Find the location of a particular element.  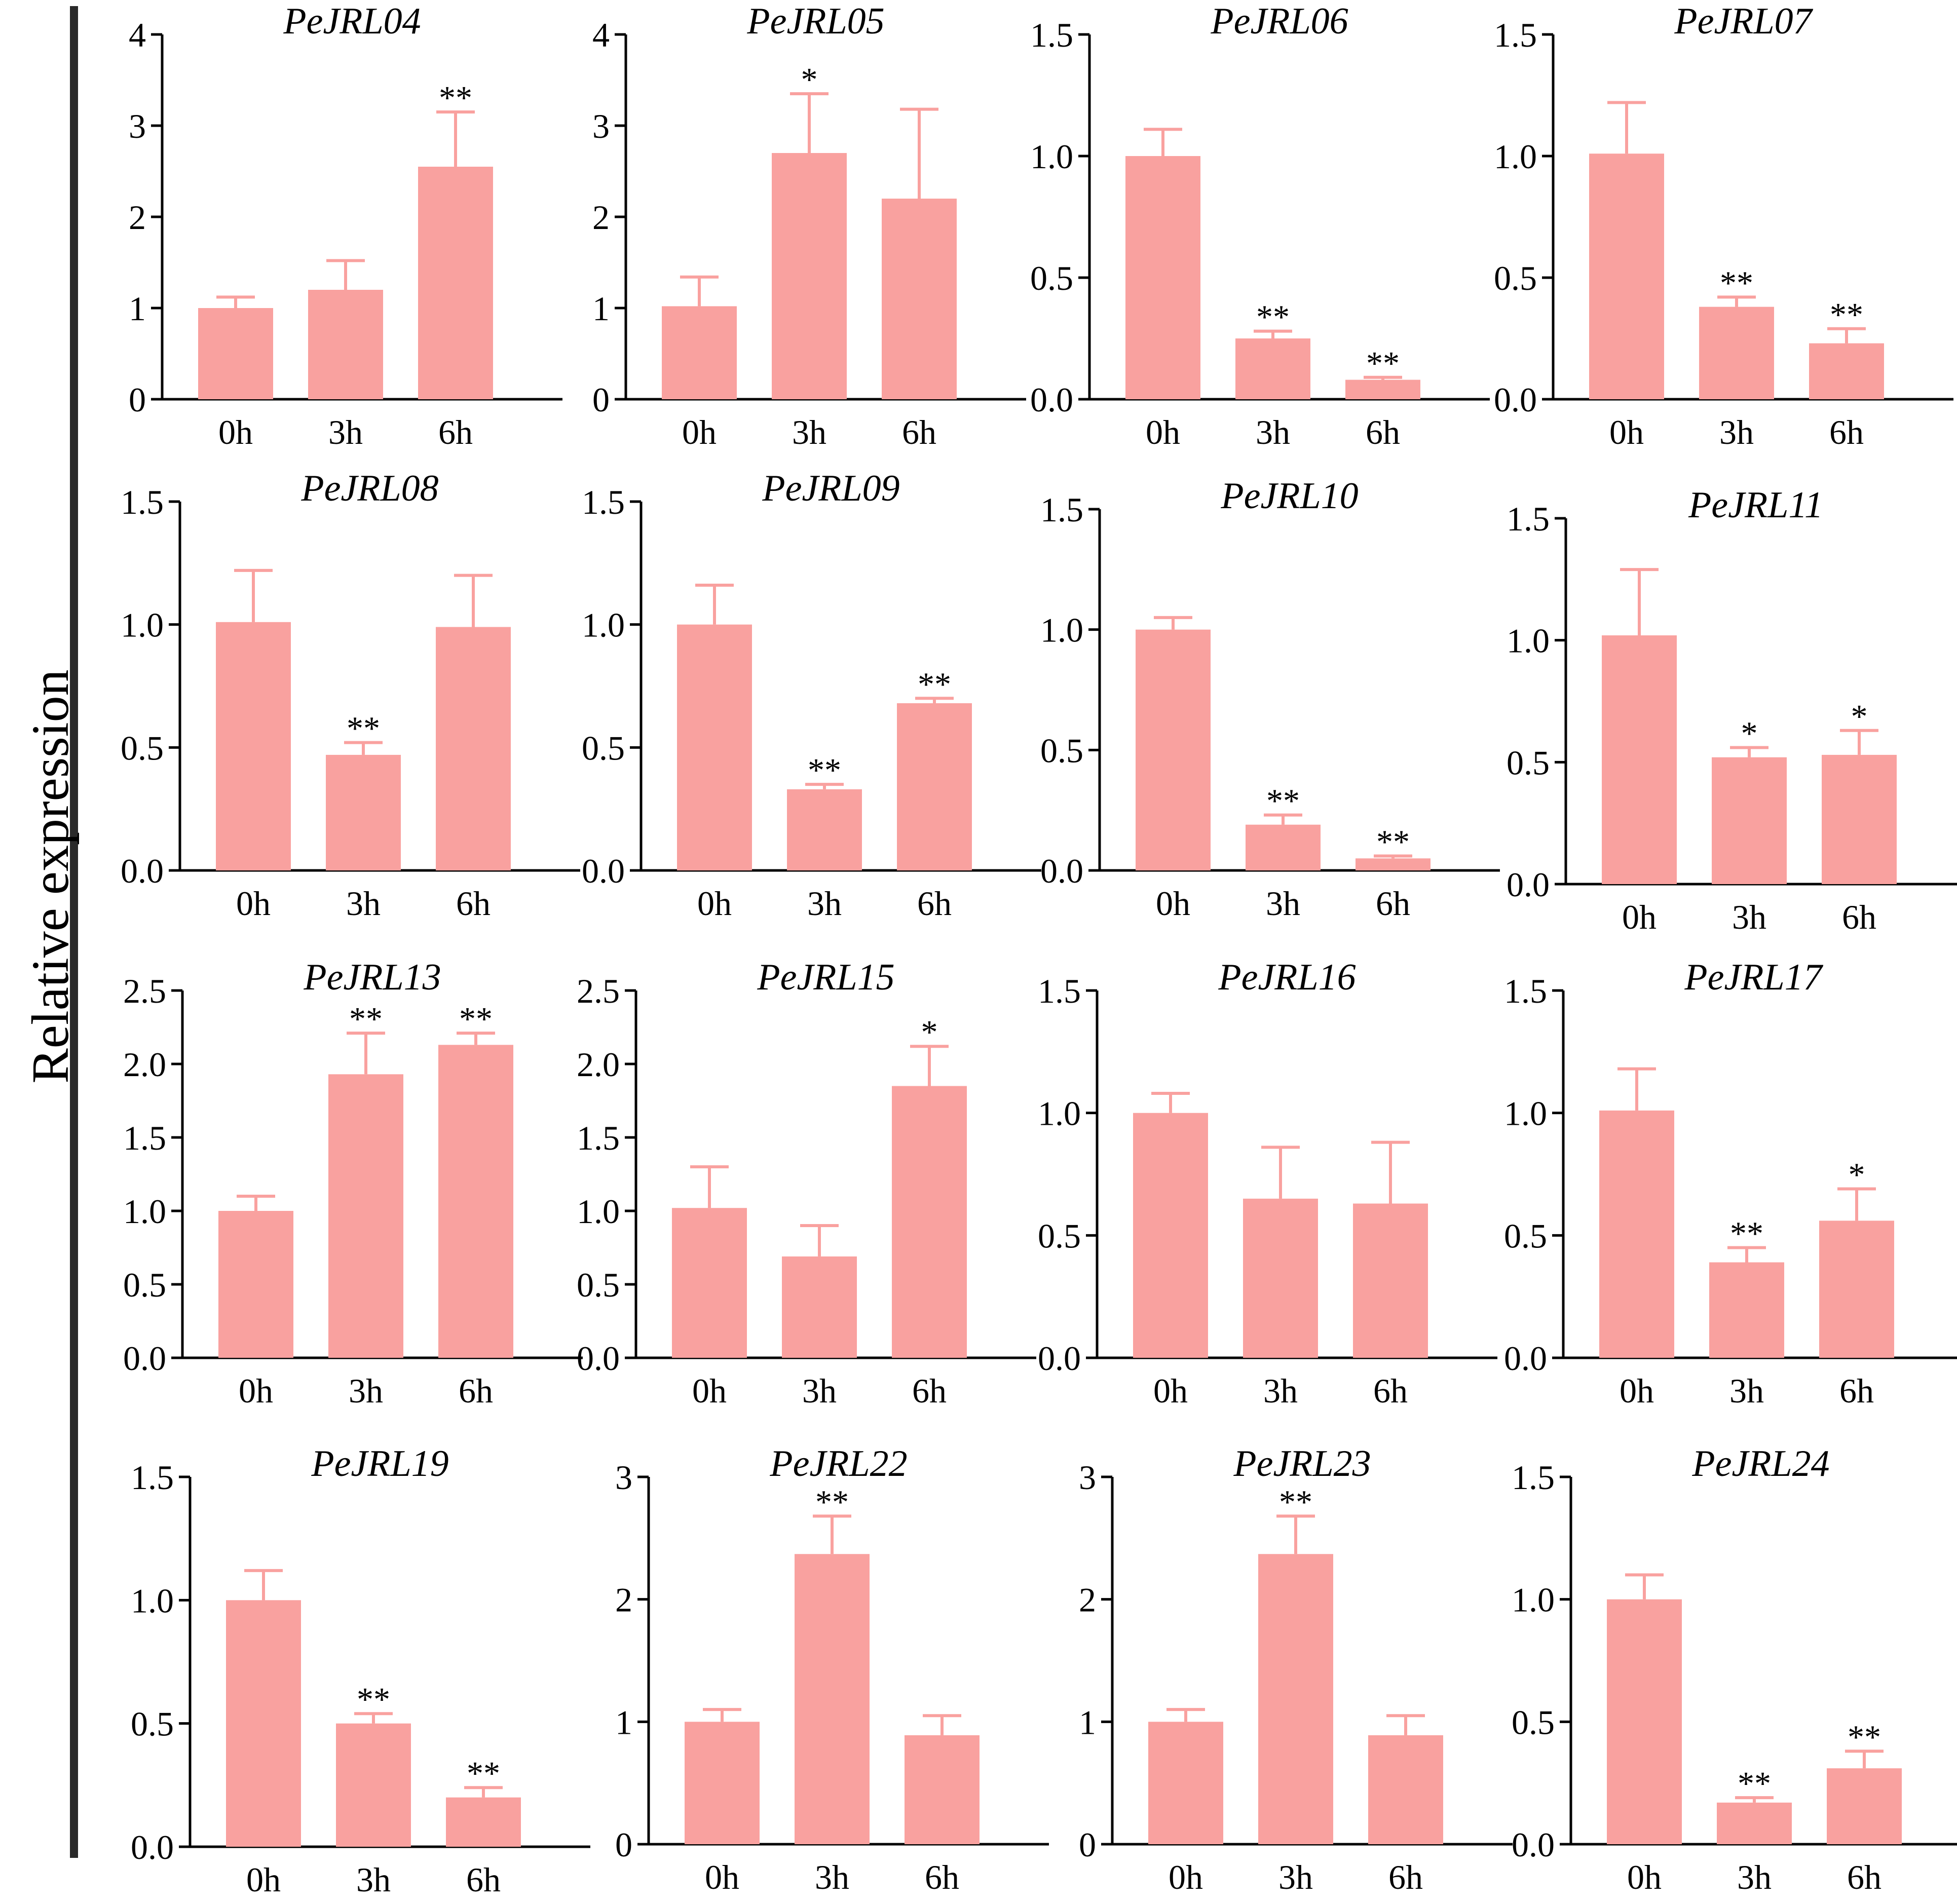

chart-panel-pejrl07: PeJRL07 0.0 0.5 1.0 1.5 0h 3h ** 6h ** is located at coordinates (1724, 226).